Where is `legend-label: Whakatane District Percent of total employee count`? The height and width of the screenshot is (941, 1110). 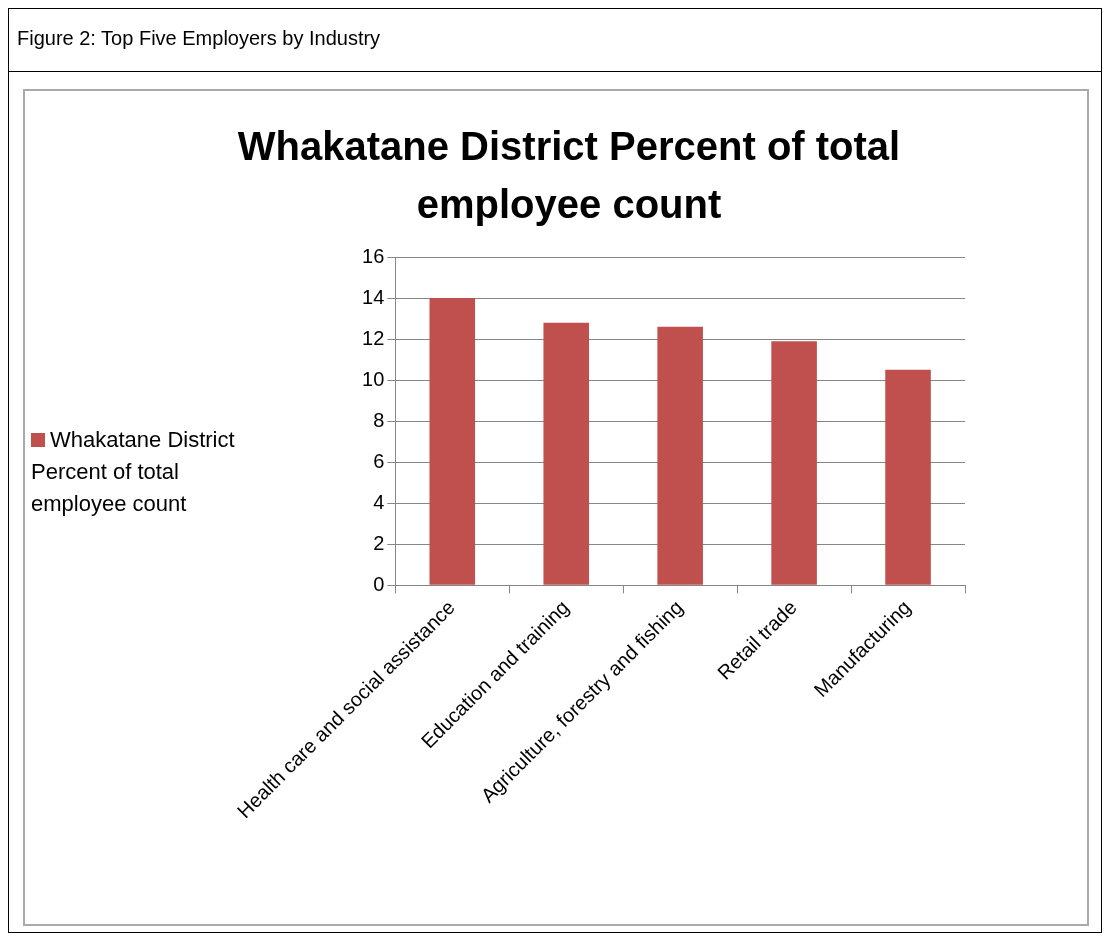 legend-label: Whakatane District Percent of total employee count is located at coordinates (133, 471).